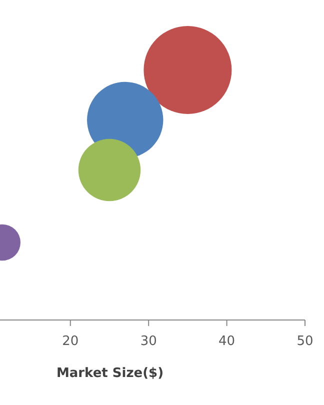 The image size is (324, 405). I want to click on x-tick-label: 20, so click(70, 341).